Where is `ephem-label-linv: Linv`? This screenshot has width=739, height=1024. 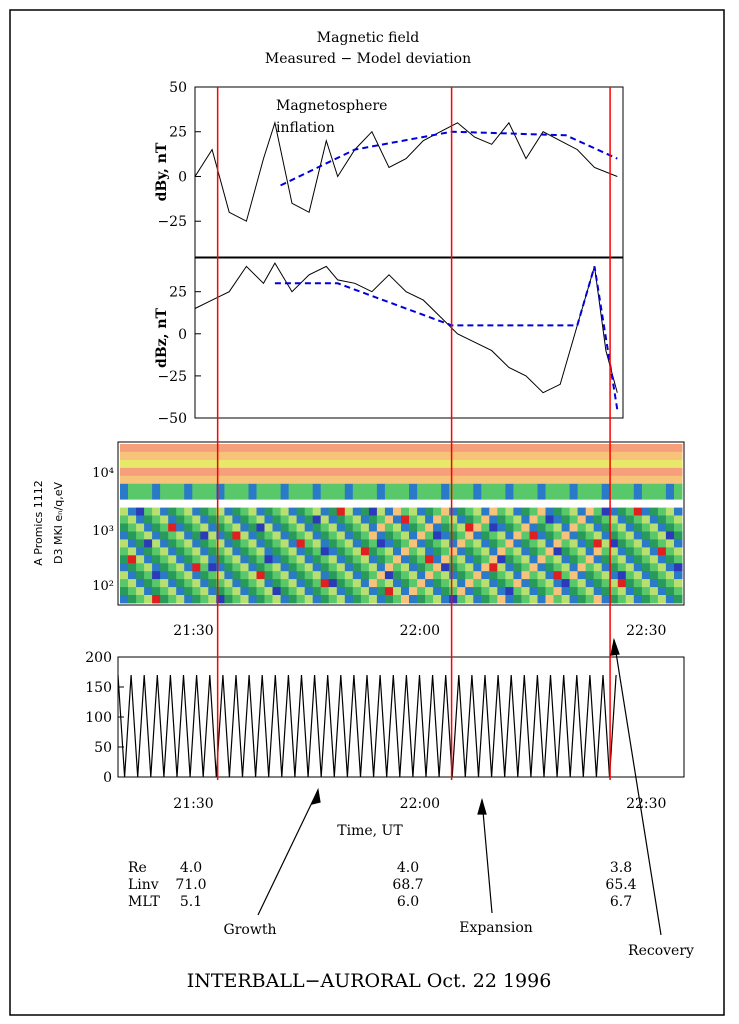 ephem-label-linv: Linv is located at coordinates (143, 885).